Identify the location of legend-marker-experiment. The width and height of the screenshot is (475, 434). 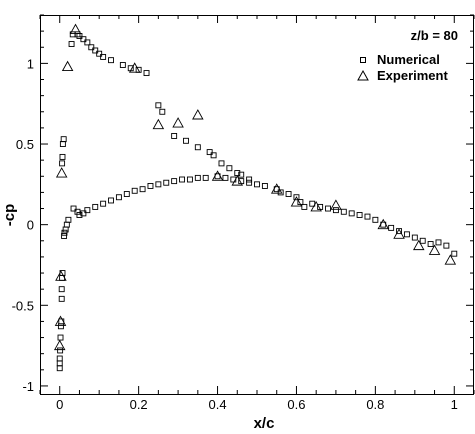
(363, 75).